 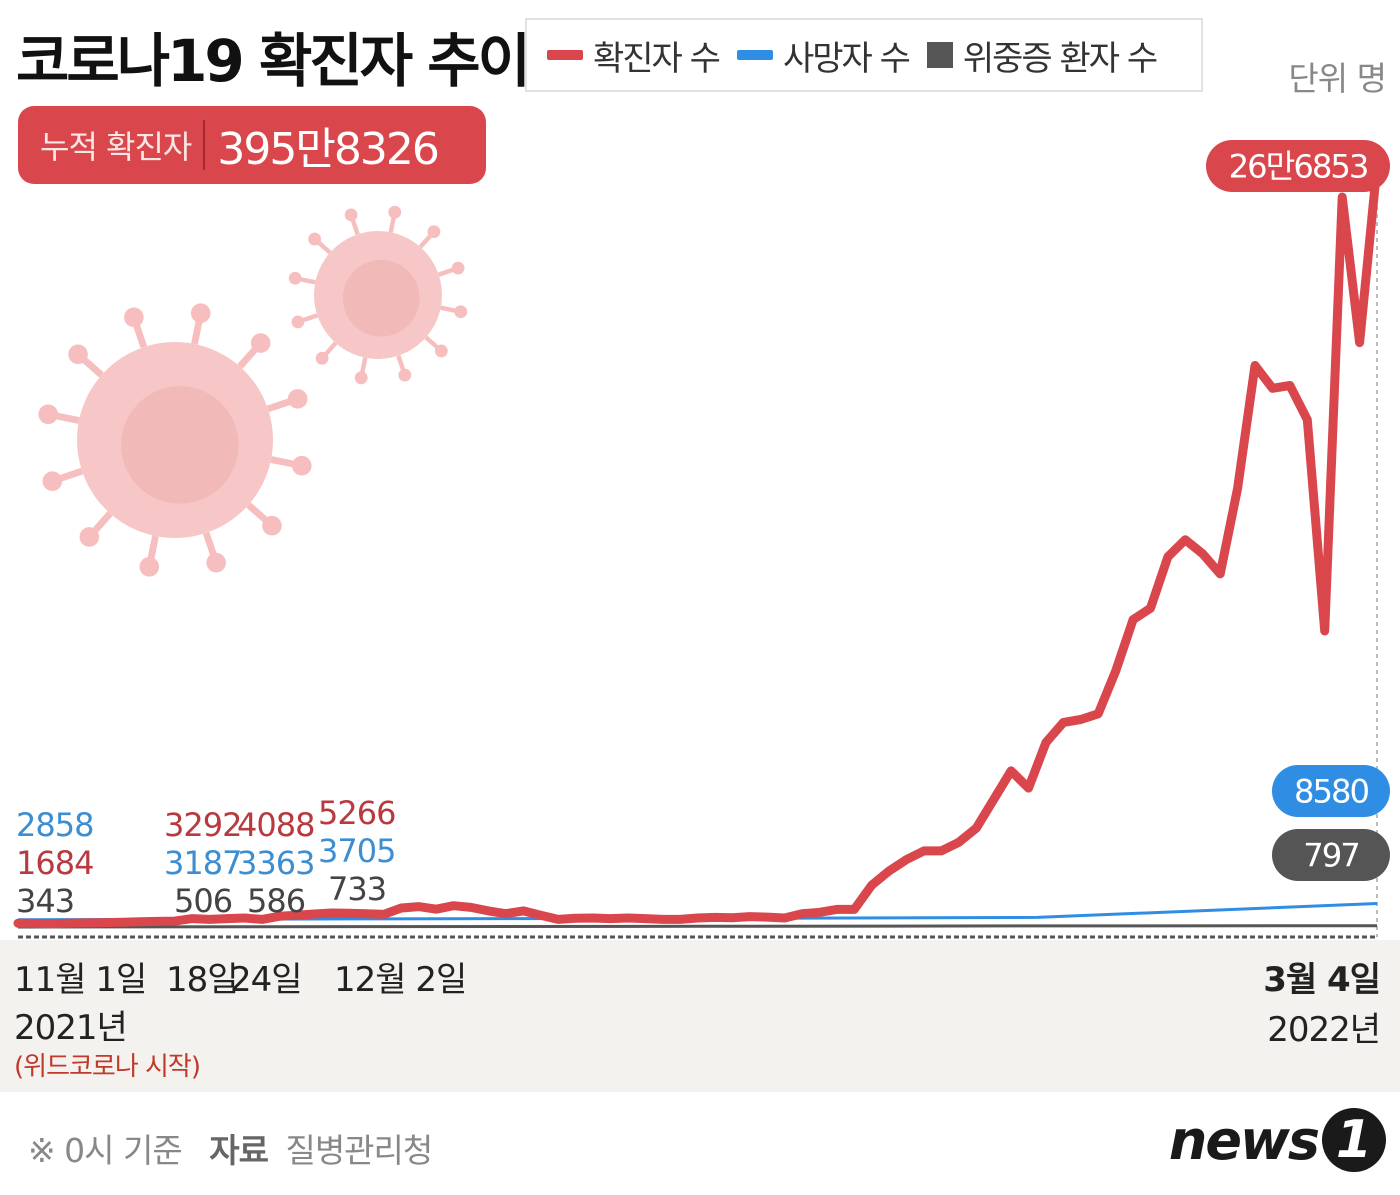 I want to click on legend-swatch-critical, so click(x=939, y=55).